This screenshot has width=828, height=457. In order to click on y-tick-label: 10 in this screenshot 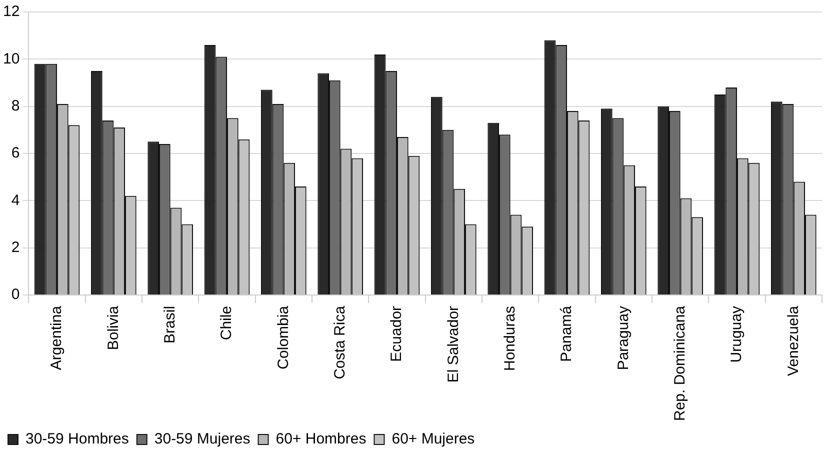, I will do `click(11, 59)`.